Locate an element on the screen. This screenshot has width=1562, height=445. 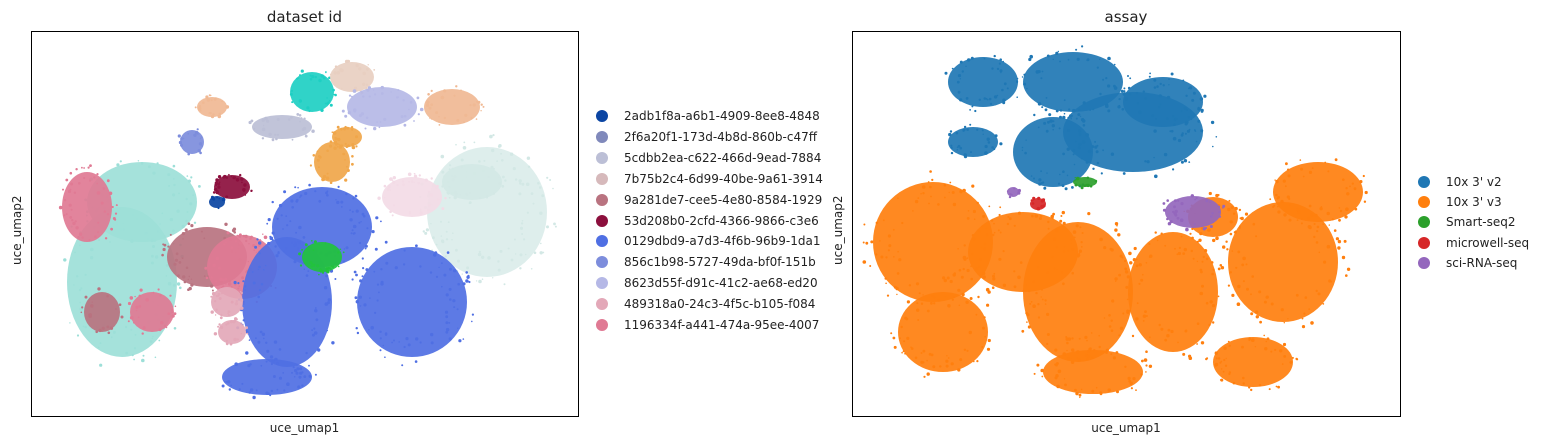
chart-title: assay is located at coordinates (1126, 17).